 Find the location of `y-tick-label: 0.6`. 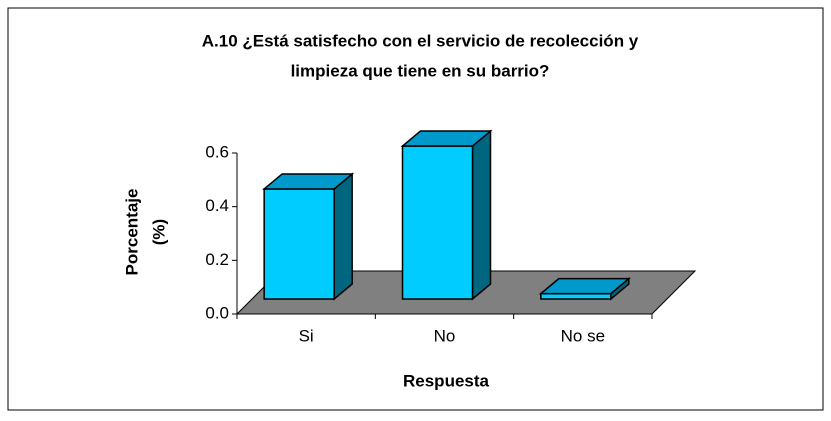

y-tick-label: 0.6 is located at coordinates (217, 151).